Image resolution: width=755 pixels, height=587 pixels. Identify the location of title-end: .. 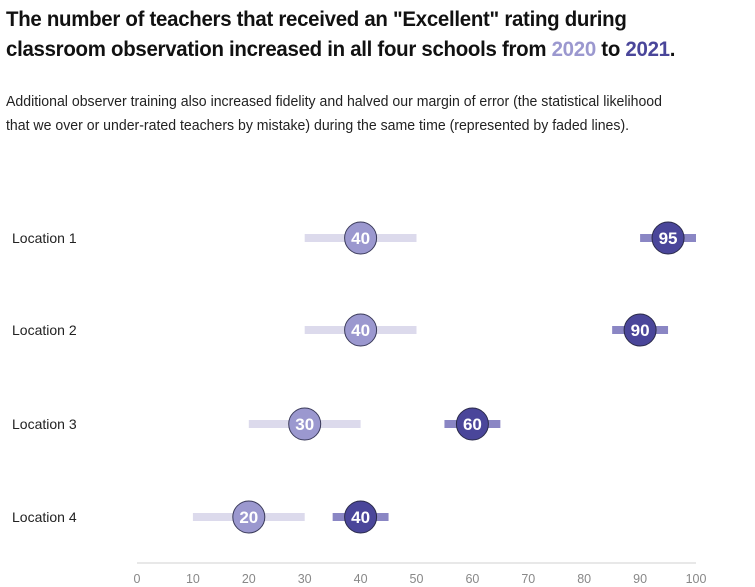
(672, 49).